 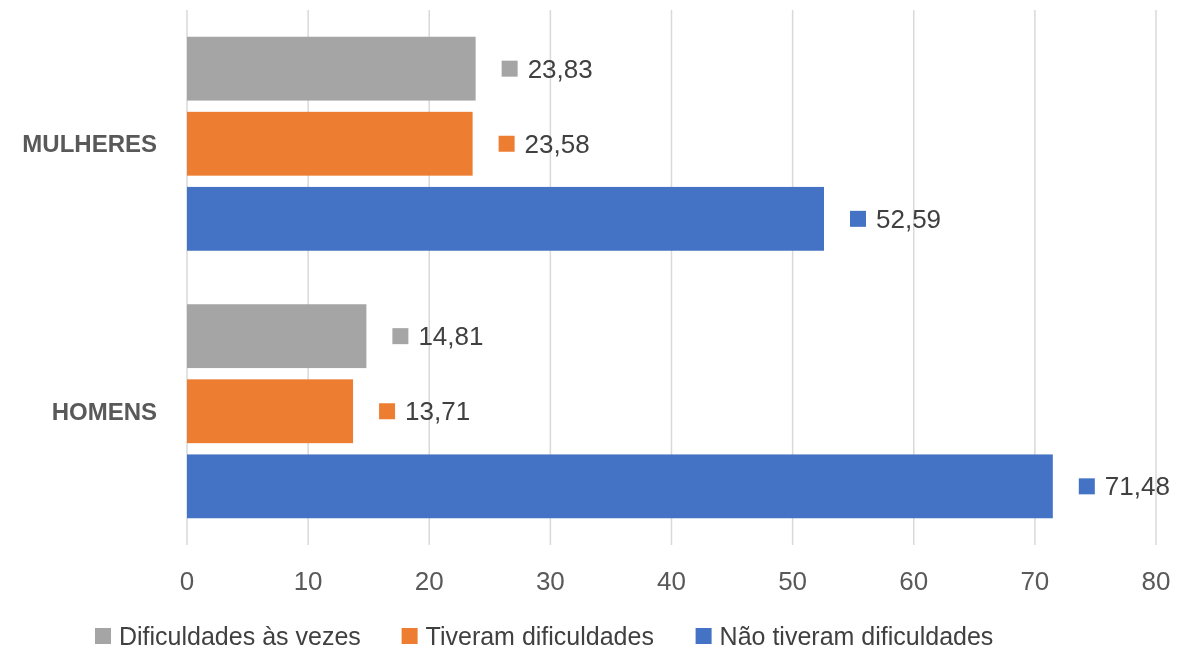 I want to click on x-tick-label: 60, so click(x=914, y=581).